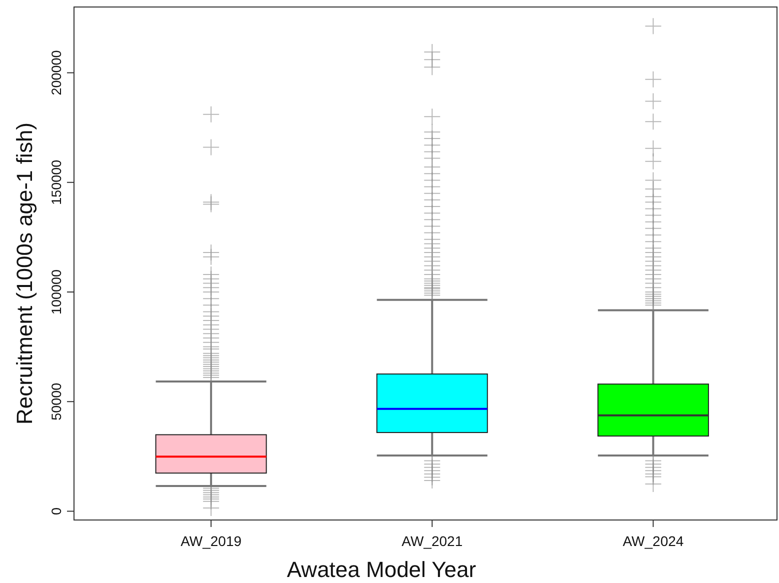 The height and width of the screenshot is (583, 779). Describe the element at coordinates (56, 73) in the screenshot. I see `y-tick-label: 200000` at that location.